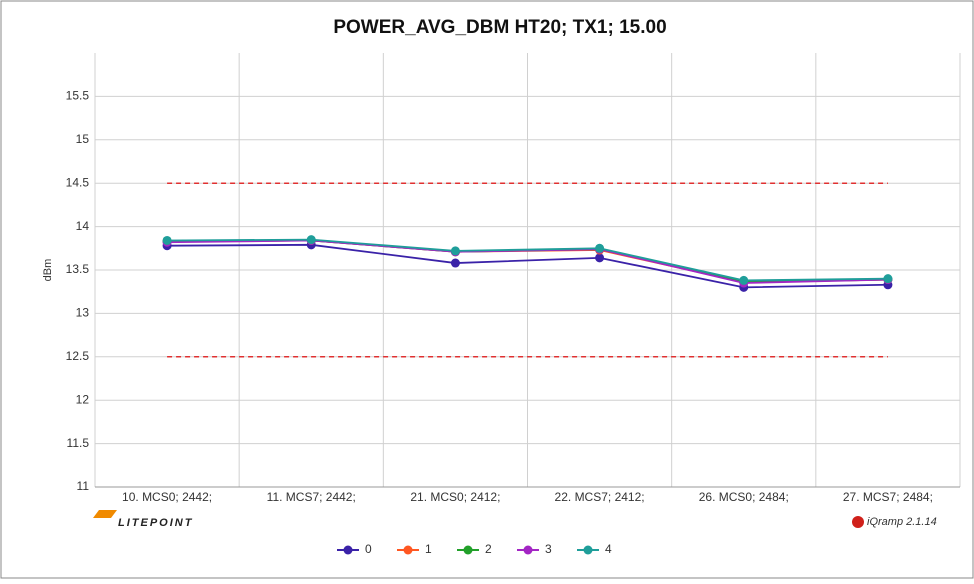 This screenshot has width=974, height=584. What do you see at coordinates (83, 313) in the screenshot?
I see `y-tick-label: 13` at bounding box center [83, 313].